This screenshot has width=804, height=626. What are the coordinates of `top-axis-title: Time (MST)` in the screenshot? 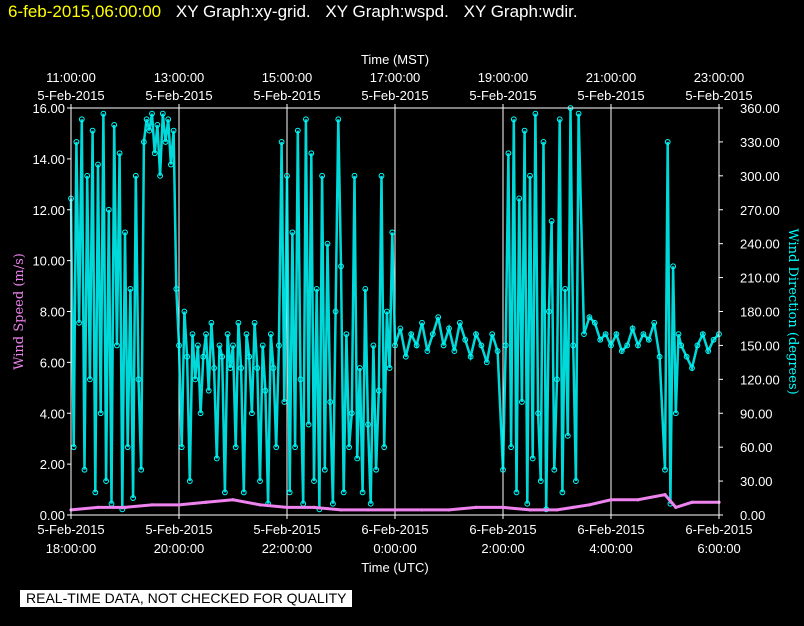 It's located at (395, 59).